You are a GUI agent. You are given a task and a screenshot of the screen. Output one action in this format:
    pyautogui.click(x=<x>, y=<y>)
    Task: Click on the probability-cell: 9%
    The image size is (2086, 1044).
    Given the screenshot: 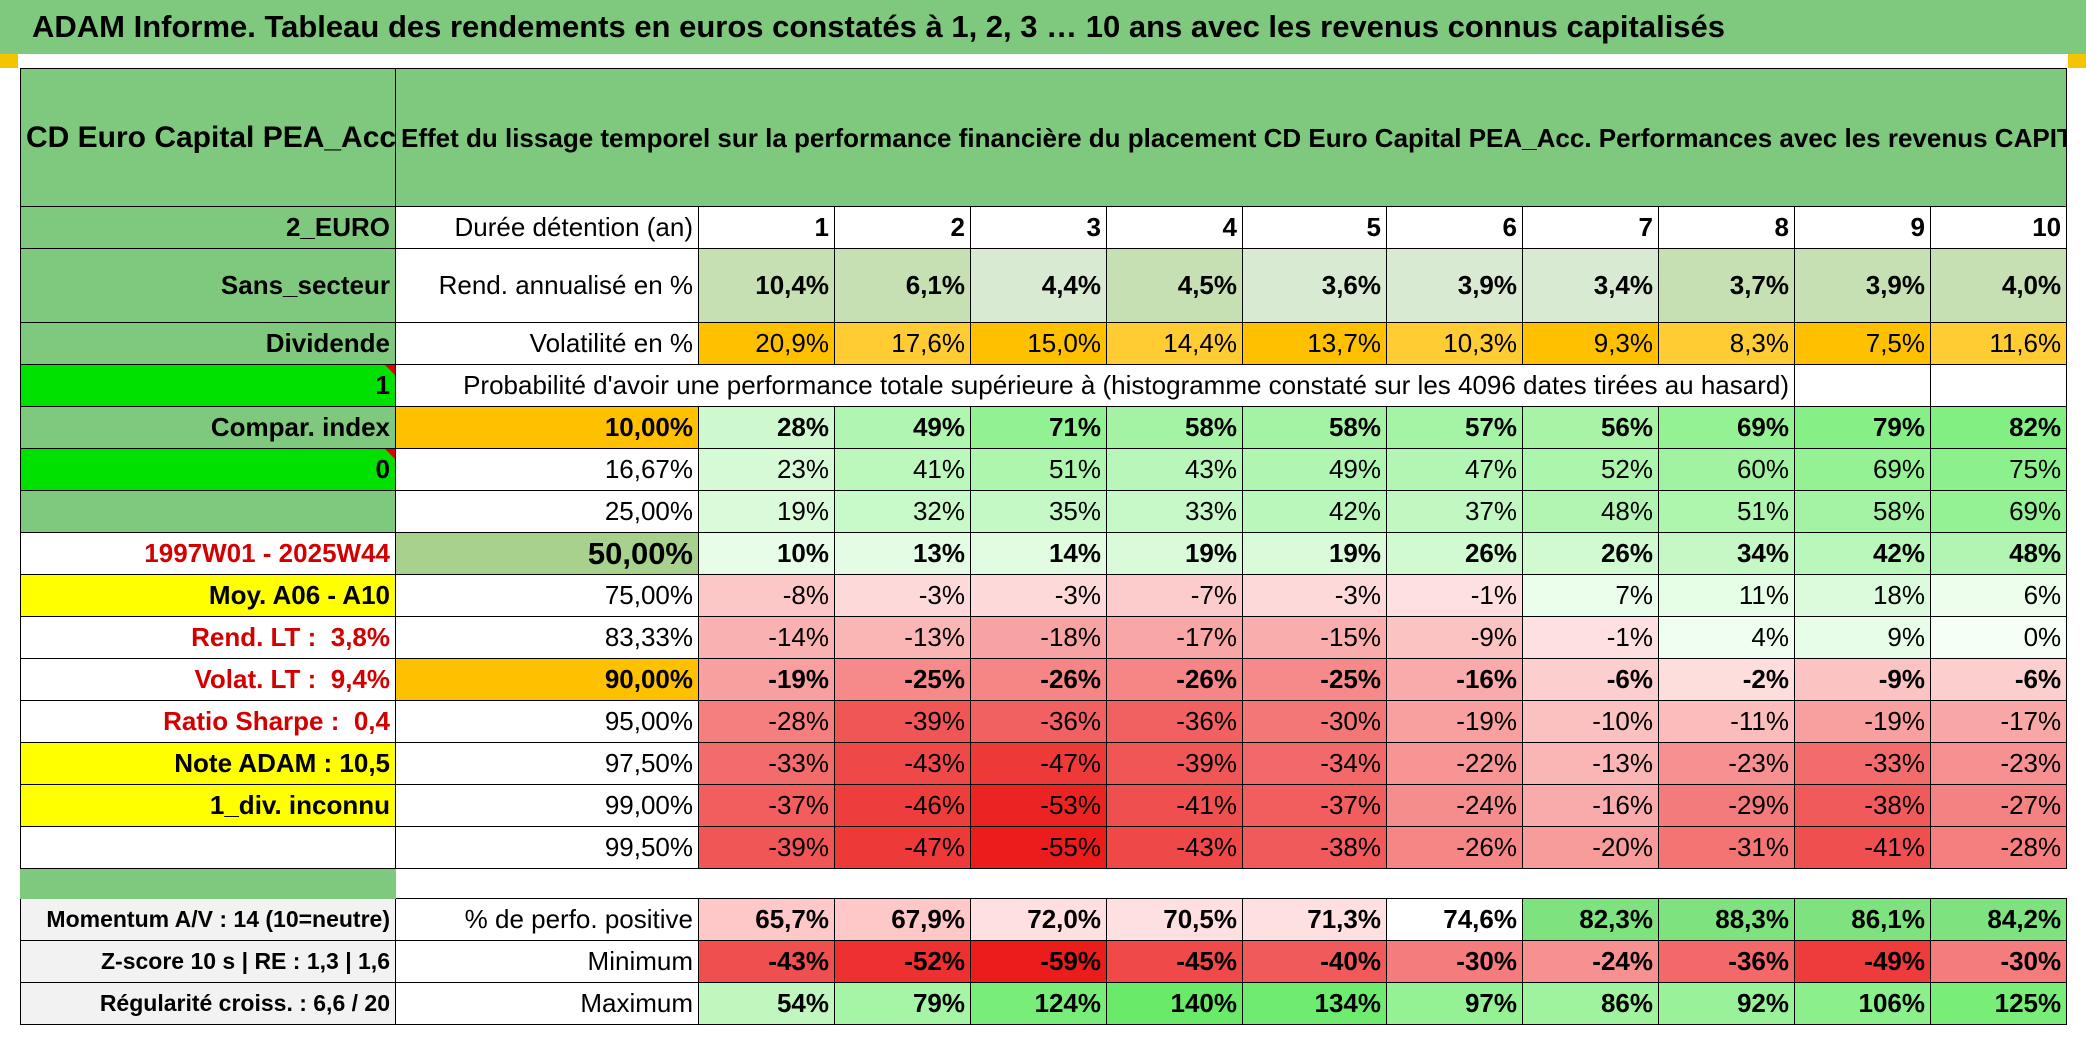 What is the action you would take?
    pyautogui.click(x=1862, y=637)
    